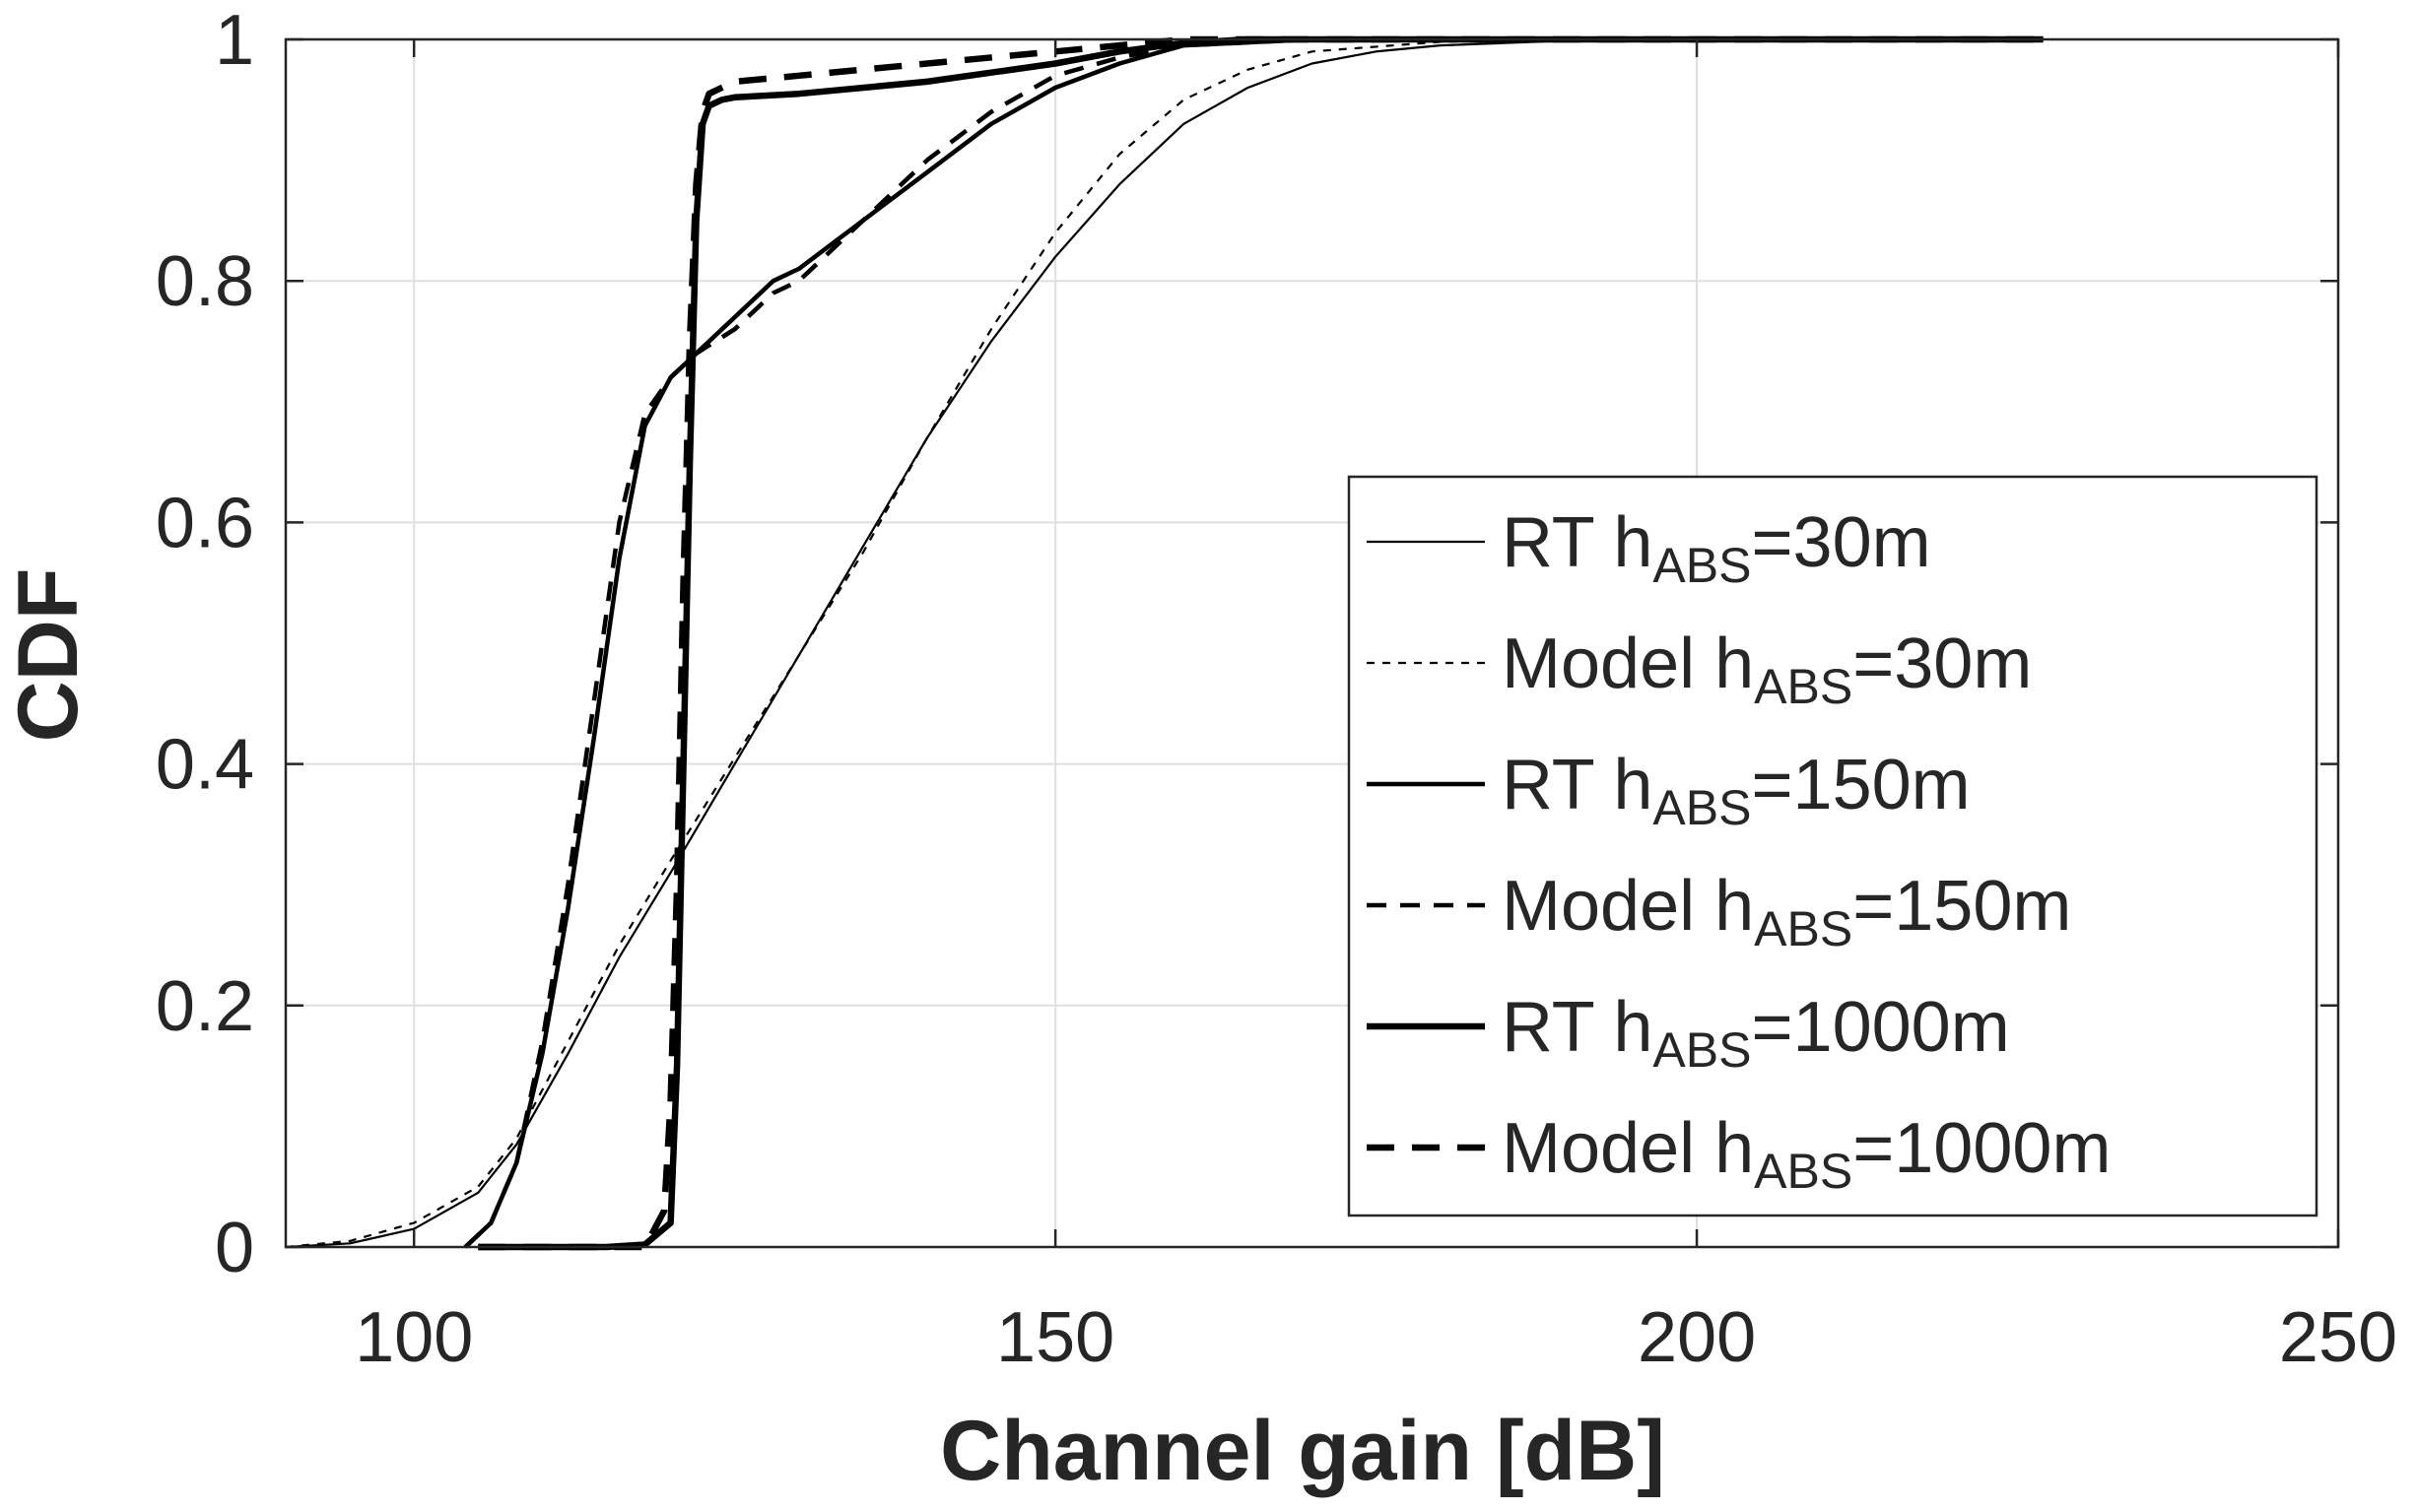 The width and height of the screenshot is (2418, 1512). Describe the element at coordinates (48, 655) in the screenshot. I see `y-axis-label: CDF` at that location.